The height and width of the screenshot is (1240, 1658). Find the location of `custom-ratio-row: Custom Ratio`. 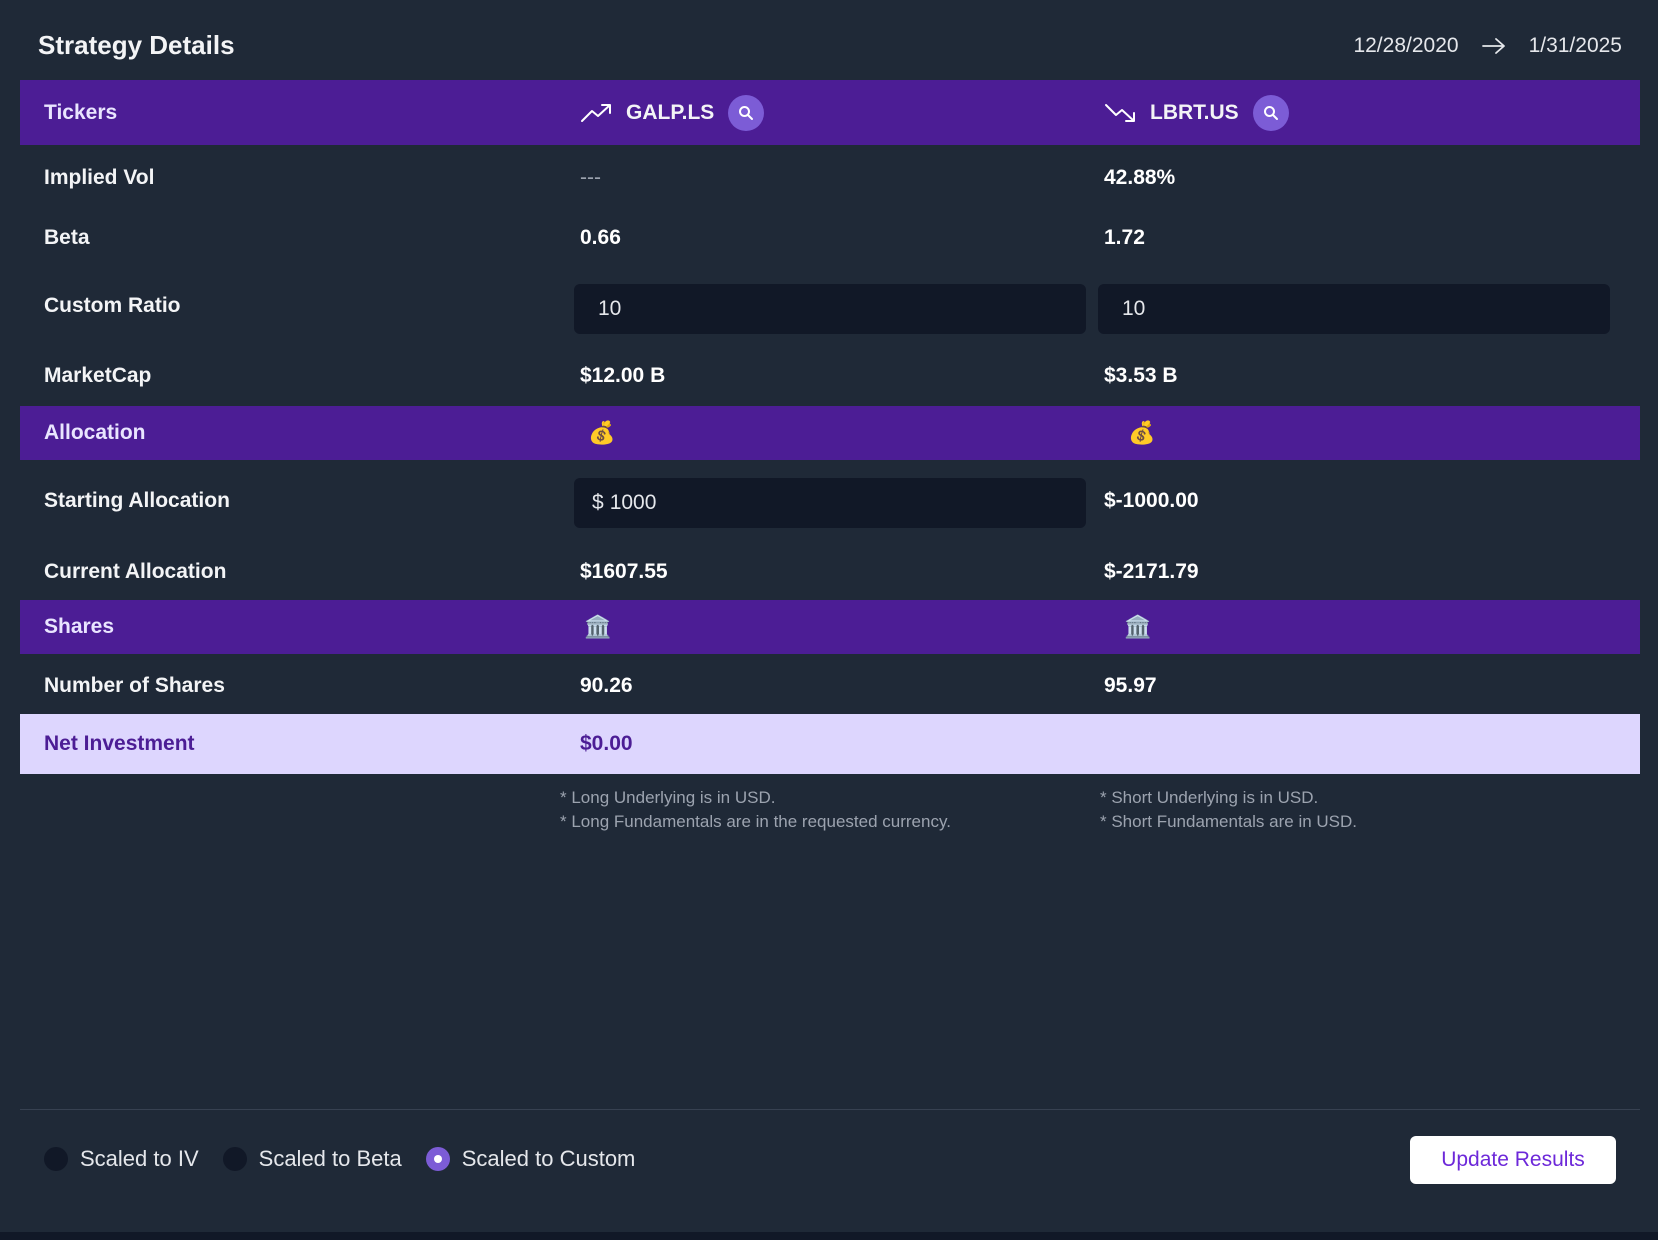

custom-ratio-row: Custom Ratio is located at coordinates (830, 306).